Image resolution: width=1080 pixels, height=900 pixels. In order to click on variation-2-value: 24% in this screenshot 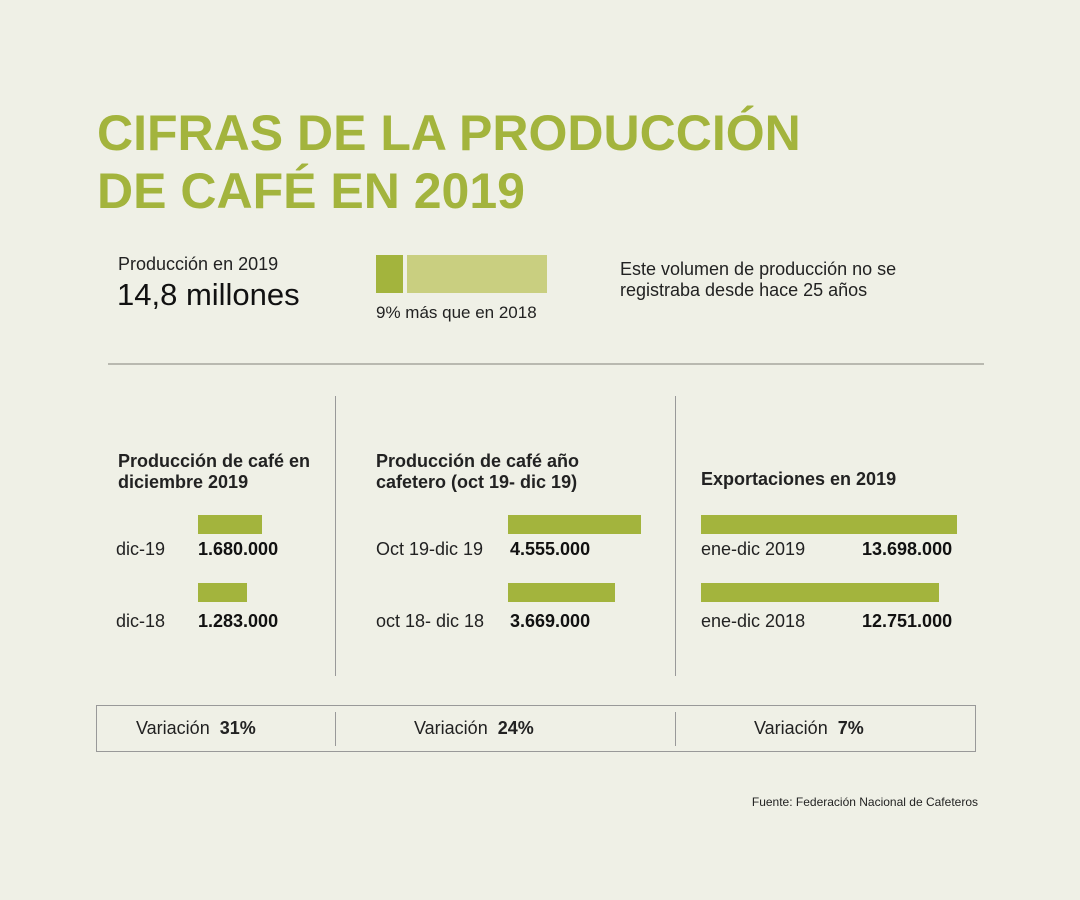, I will do `click(515, 728)`.